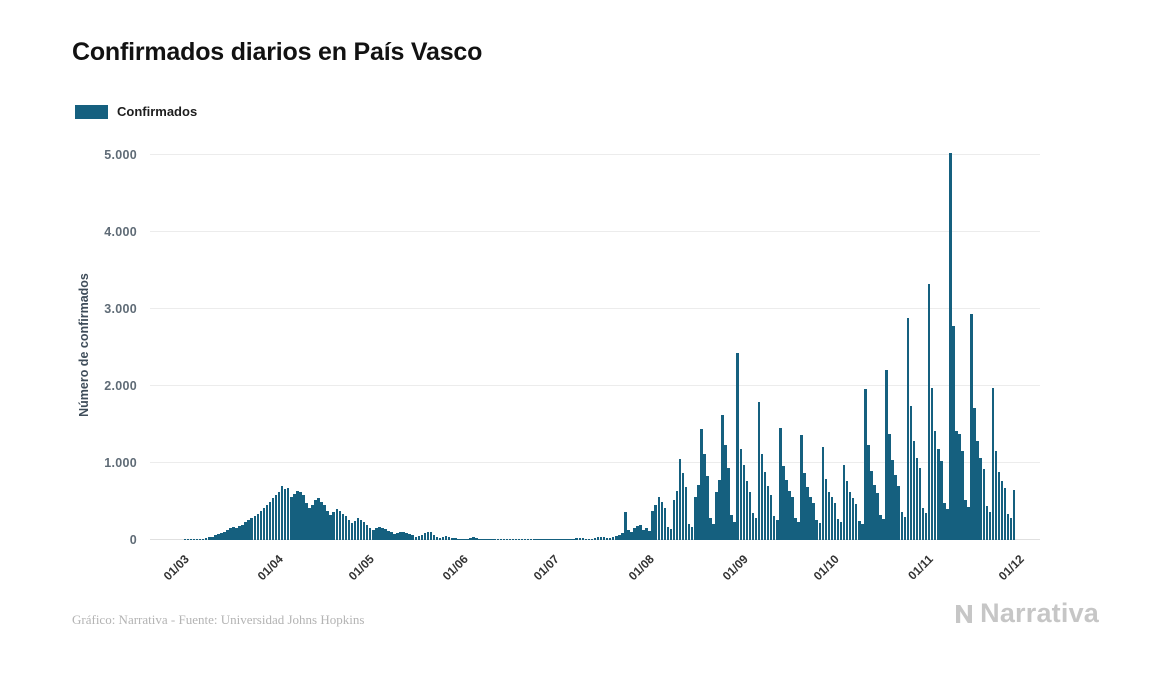  What do you see at coordinates (120, 309) in the screenshot?
I see `y-tick-label: 3.000` at bounding box center [120, 309].